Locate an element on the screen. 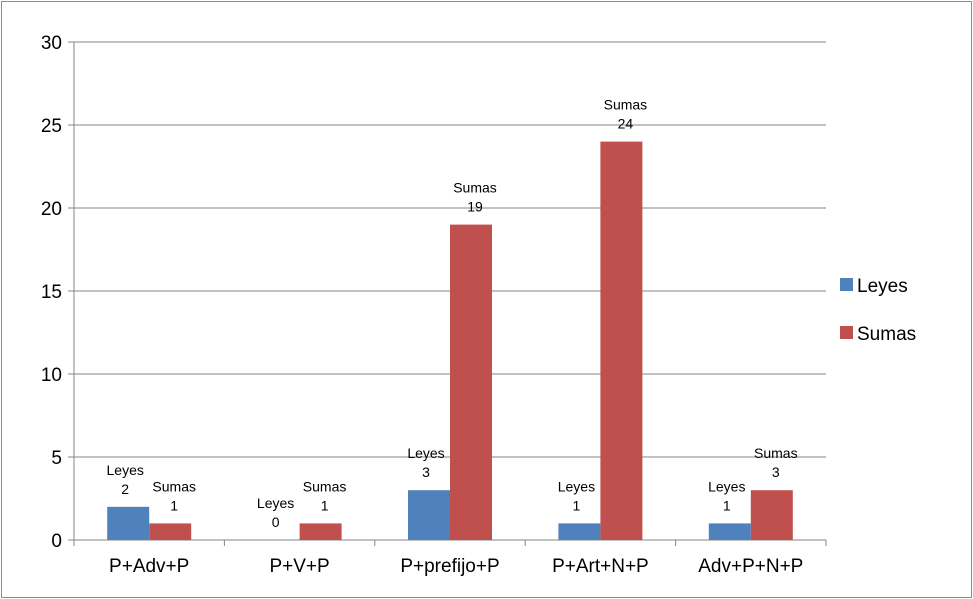 This screenshot has height=599, width=973. legend-swatch-leyes is located at coordinates (846, 284).